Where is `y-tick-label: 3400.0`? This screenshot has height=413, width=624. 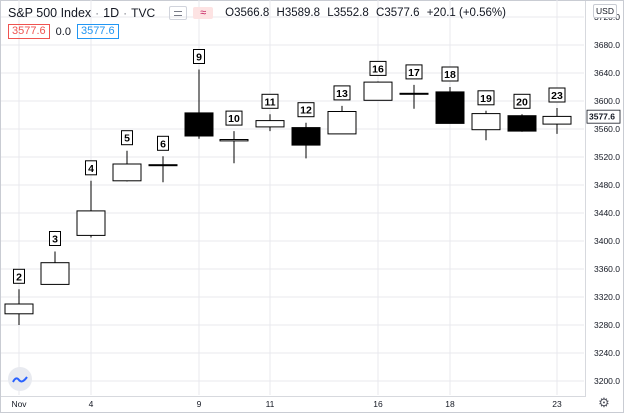 y-tick-label: 3400.0 is located at coordinates (607, 241).